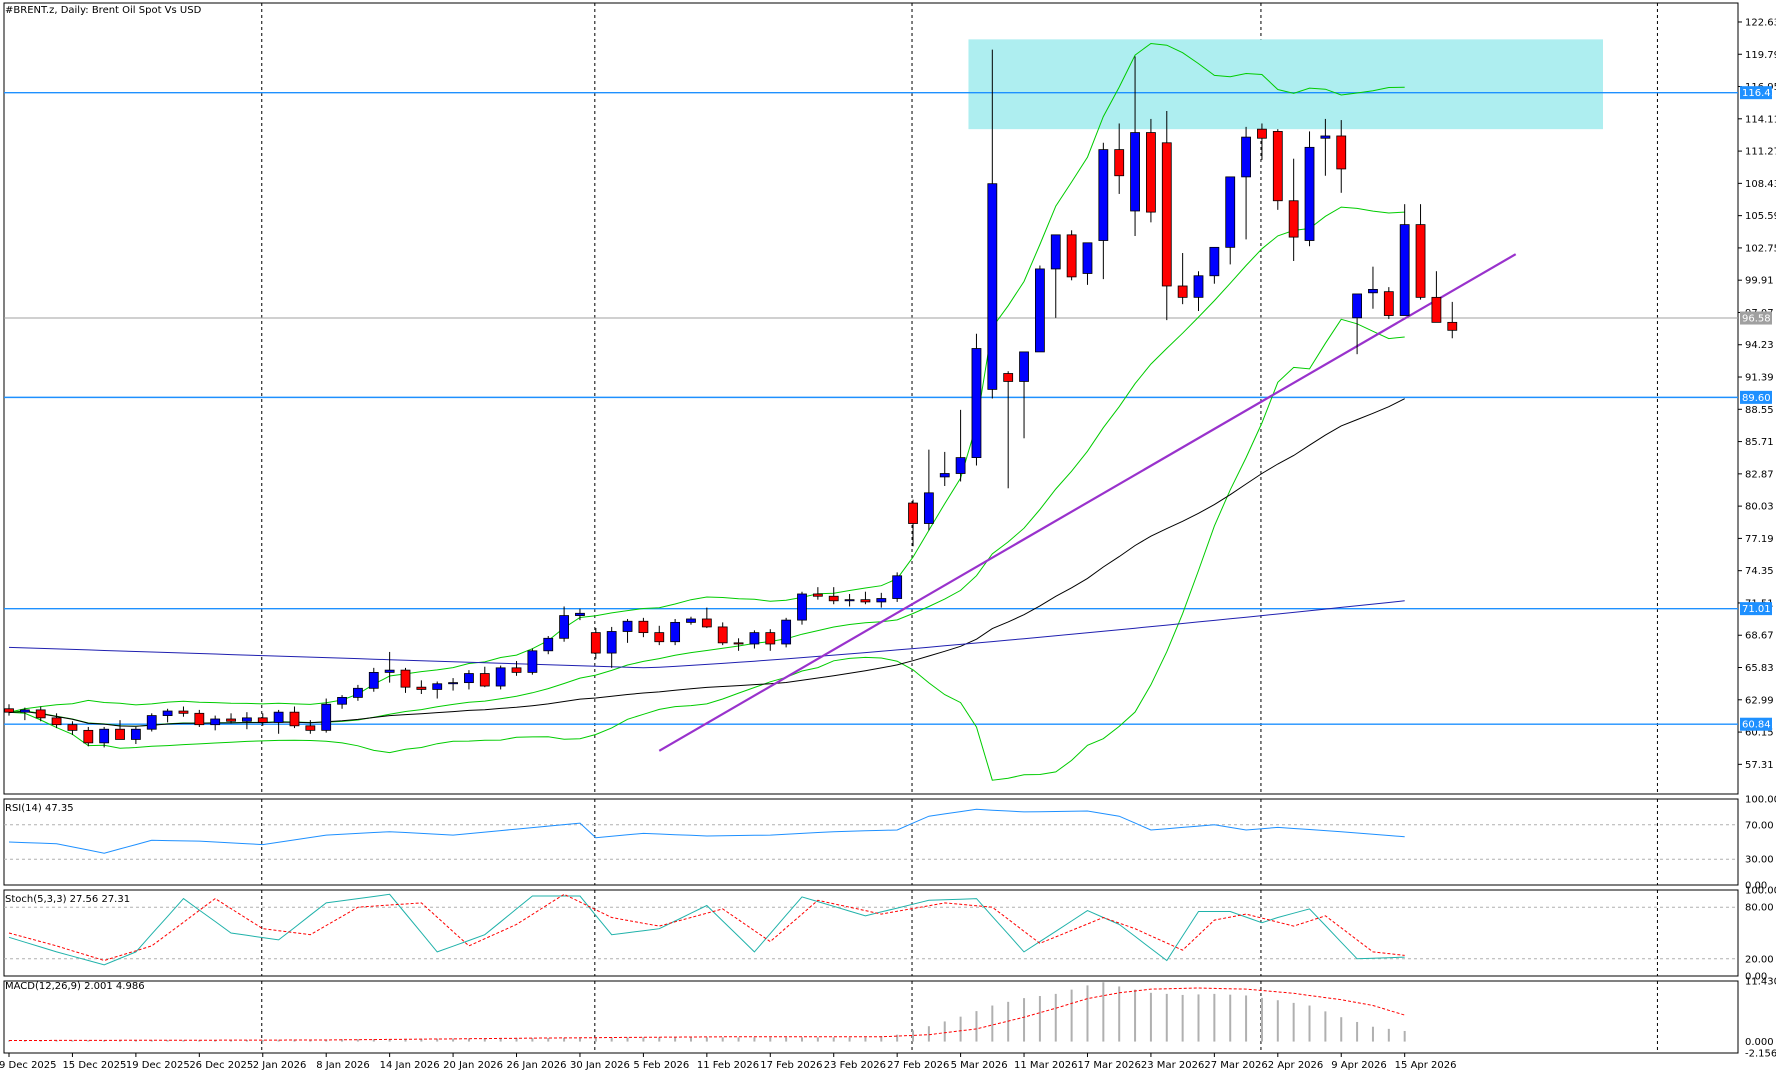  Describe the element at coordinates (343, 1065) in the screenshot. I see `date-tick-label: 8 Jan 2026` at that location.